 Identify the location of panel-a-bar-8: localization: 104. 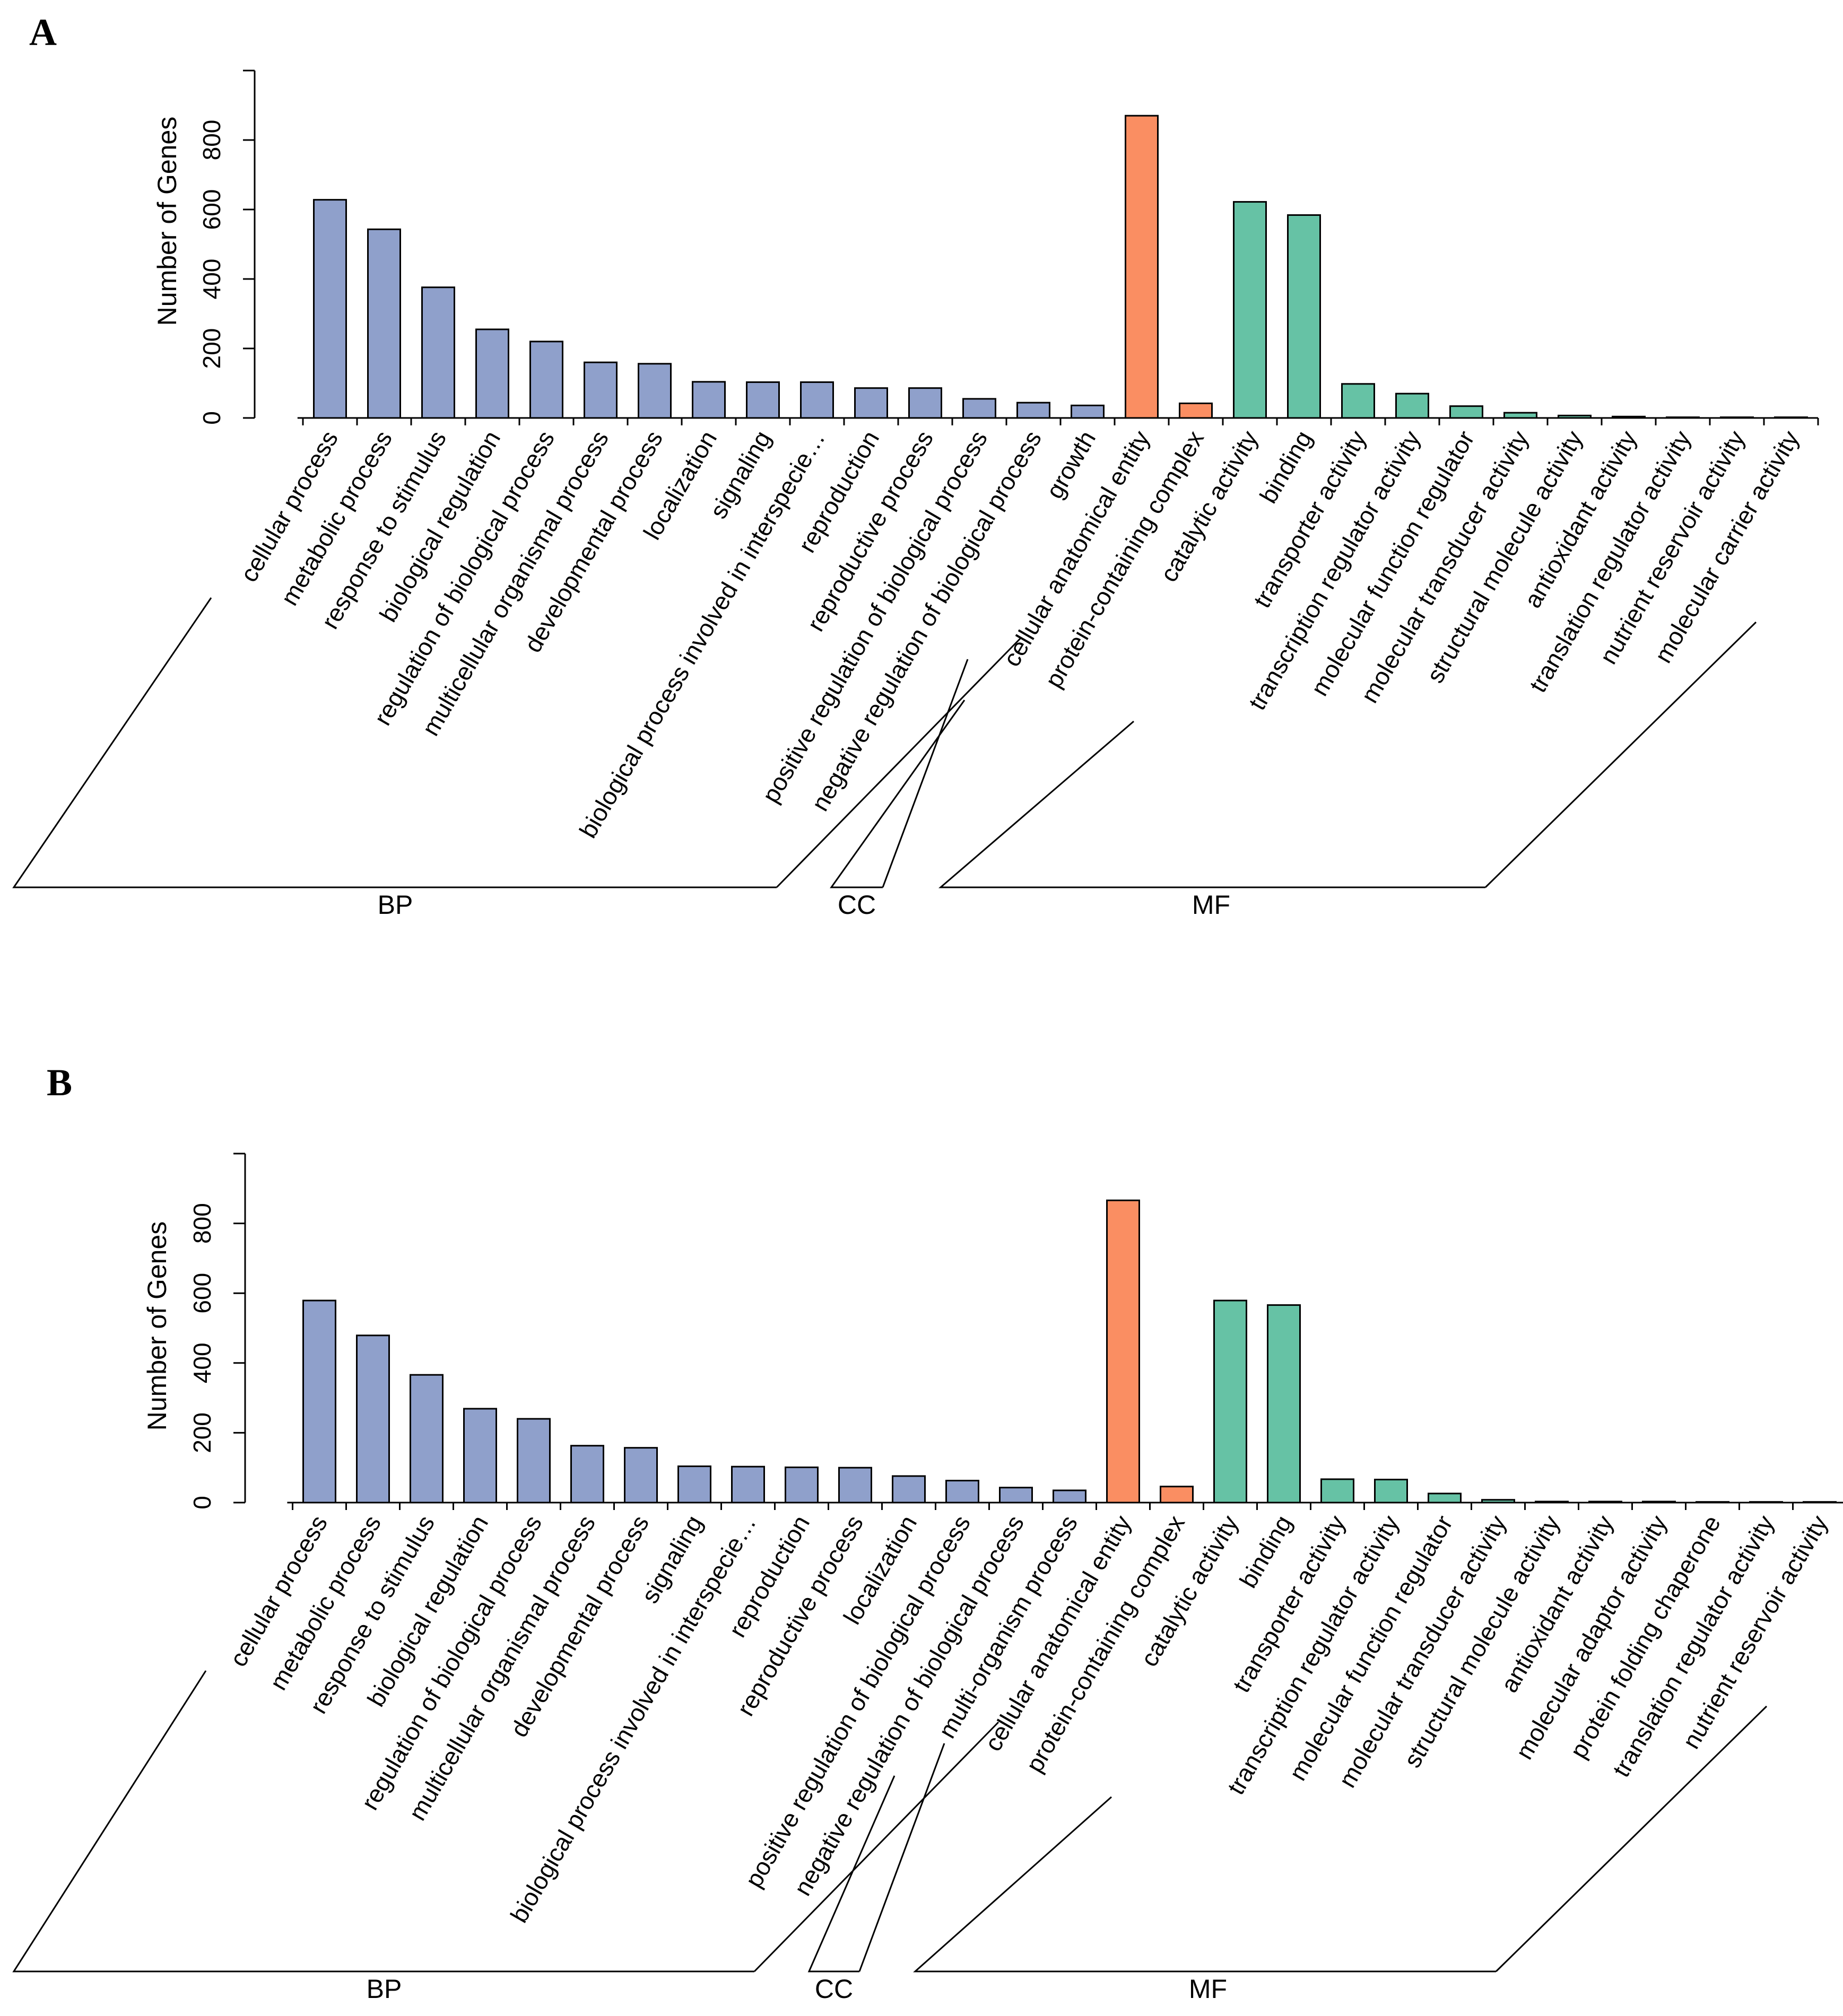
(709, 400).